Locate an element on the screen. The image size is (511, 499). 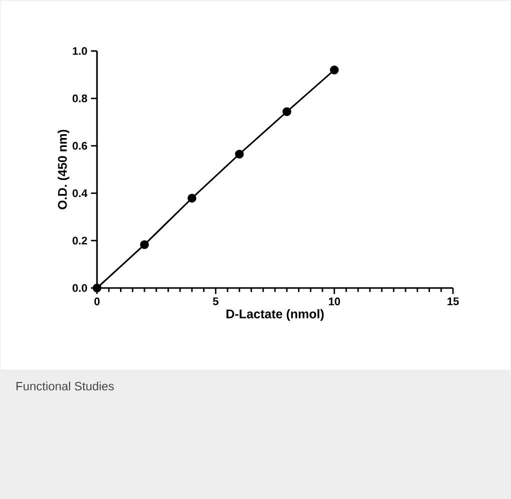
y-tick-label: 0.4 is located at coordinates (80, 193).